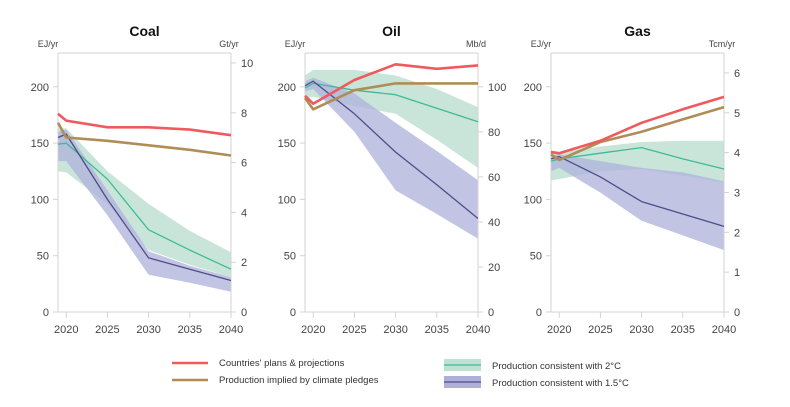 Image resolution: width=790 pixels, height=407 pixels. What do you see at coordinates (144, 31) in the screenshot?
I see `panel-title: Coal` at bounding box center [144, 31].